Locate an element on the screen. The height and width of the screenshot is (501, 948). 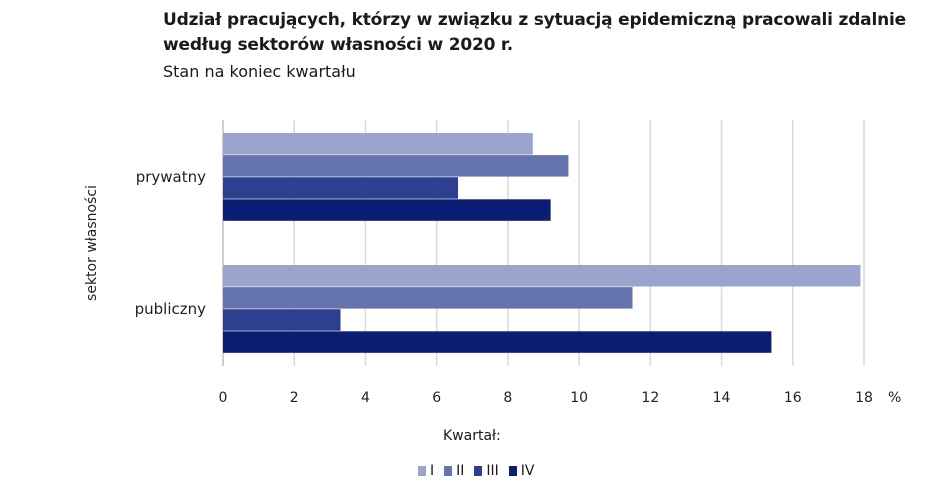
legend-label: I is located at coordinates (432, 471).